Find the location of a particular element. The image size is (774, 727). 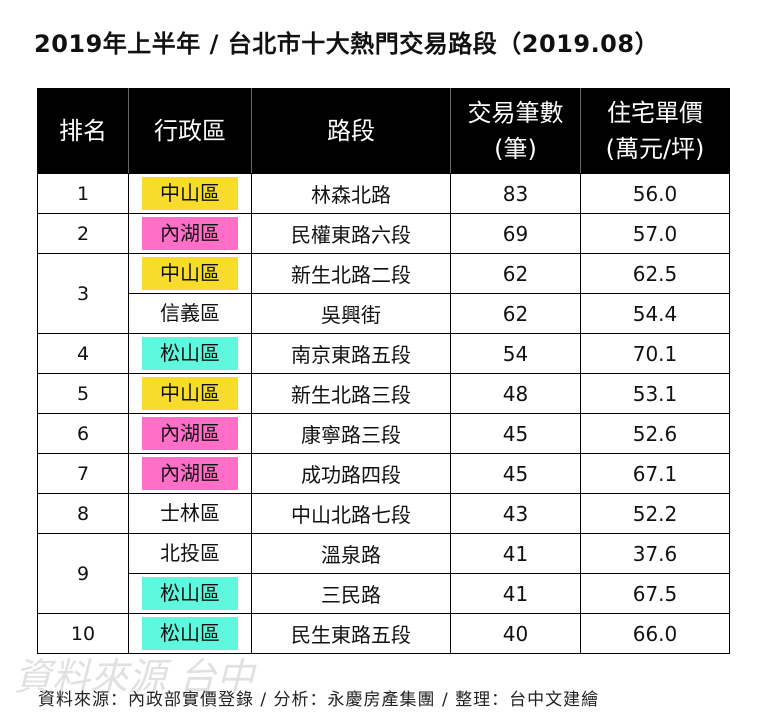

rank-cell: 8 is located at coordinates (83, 513).